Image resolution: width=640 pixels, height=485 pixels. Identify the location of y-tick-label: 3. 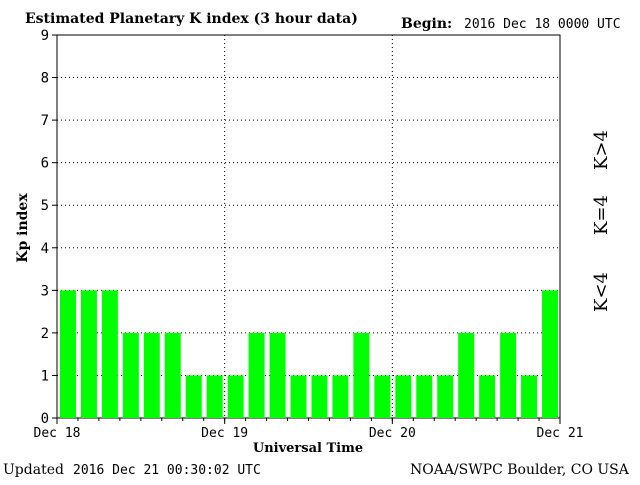
(45, 291).